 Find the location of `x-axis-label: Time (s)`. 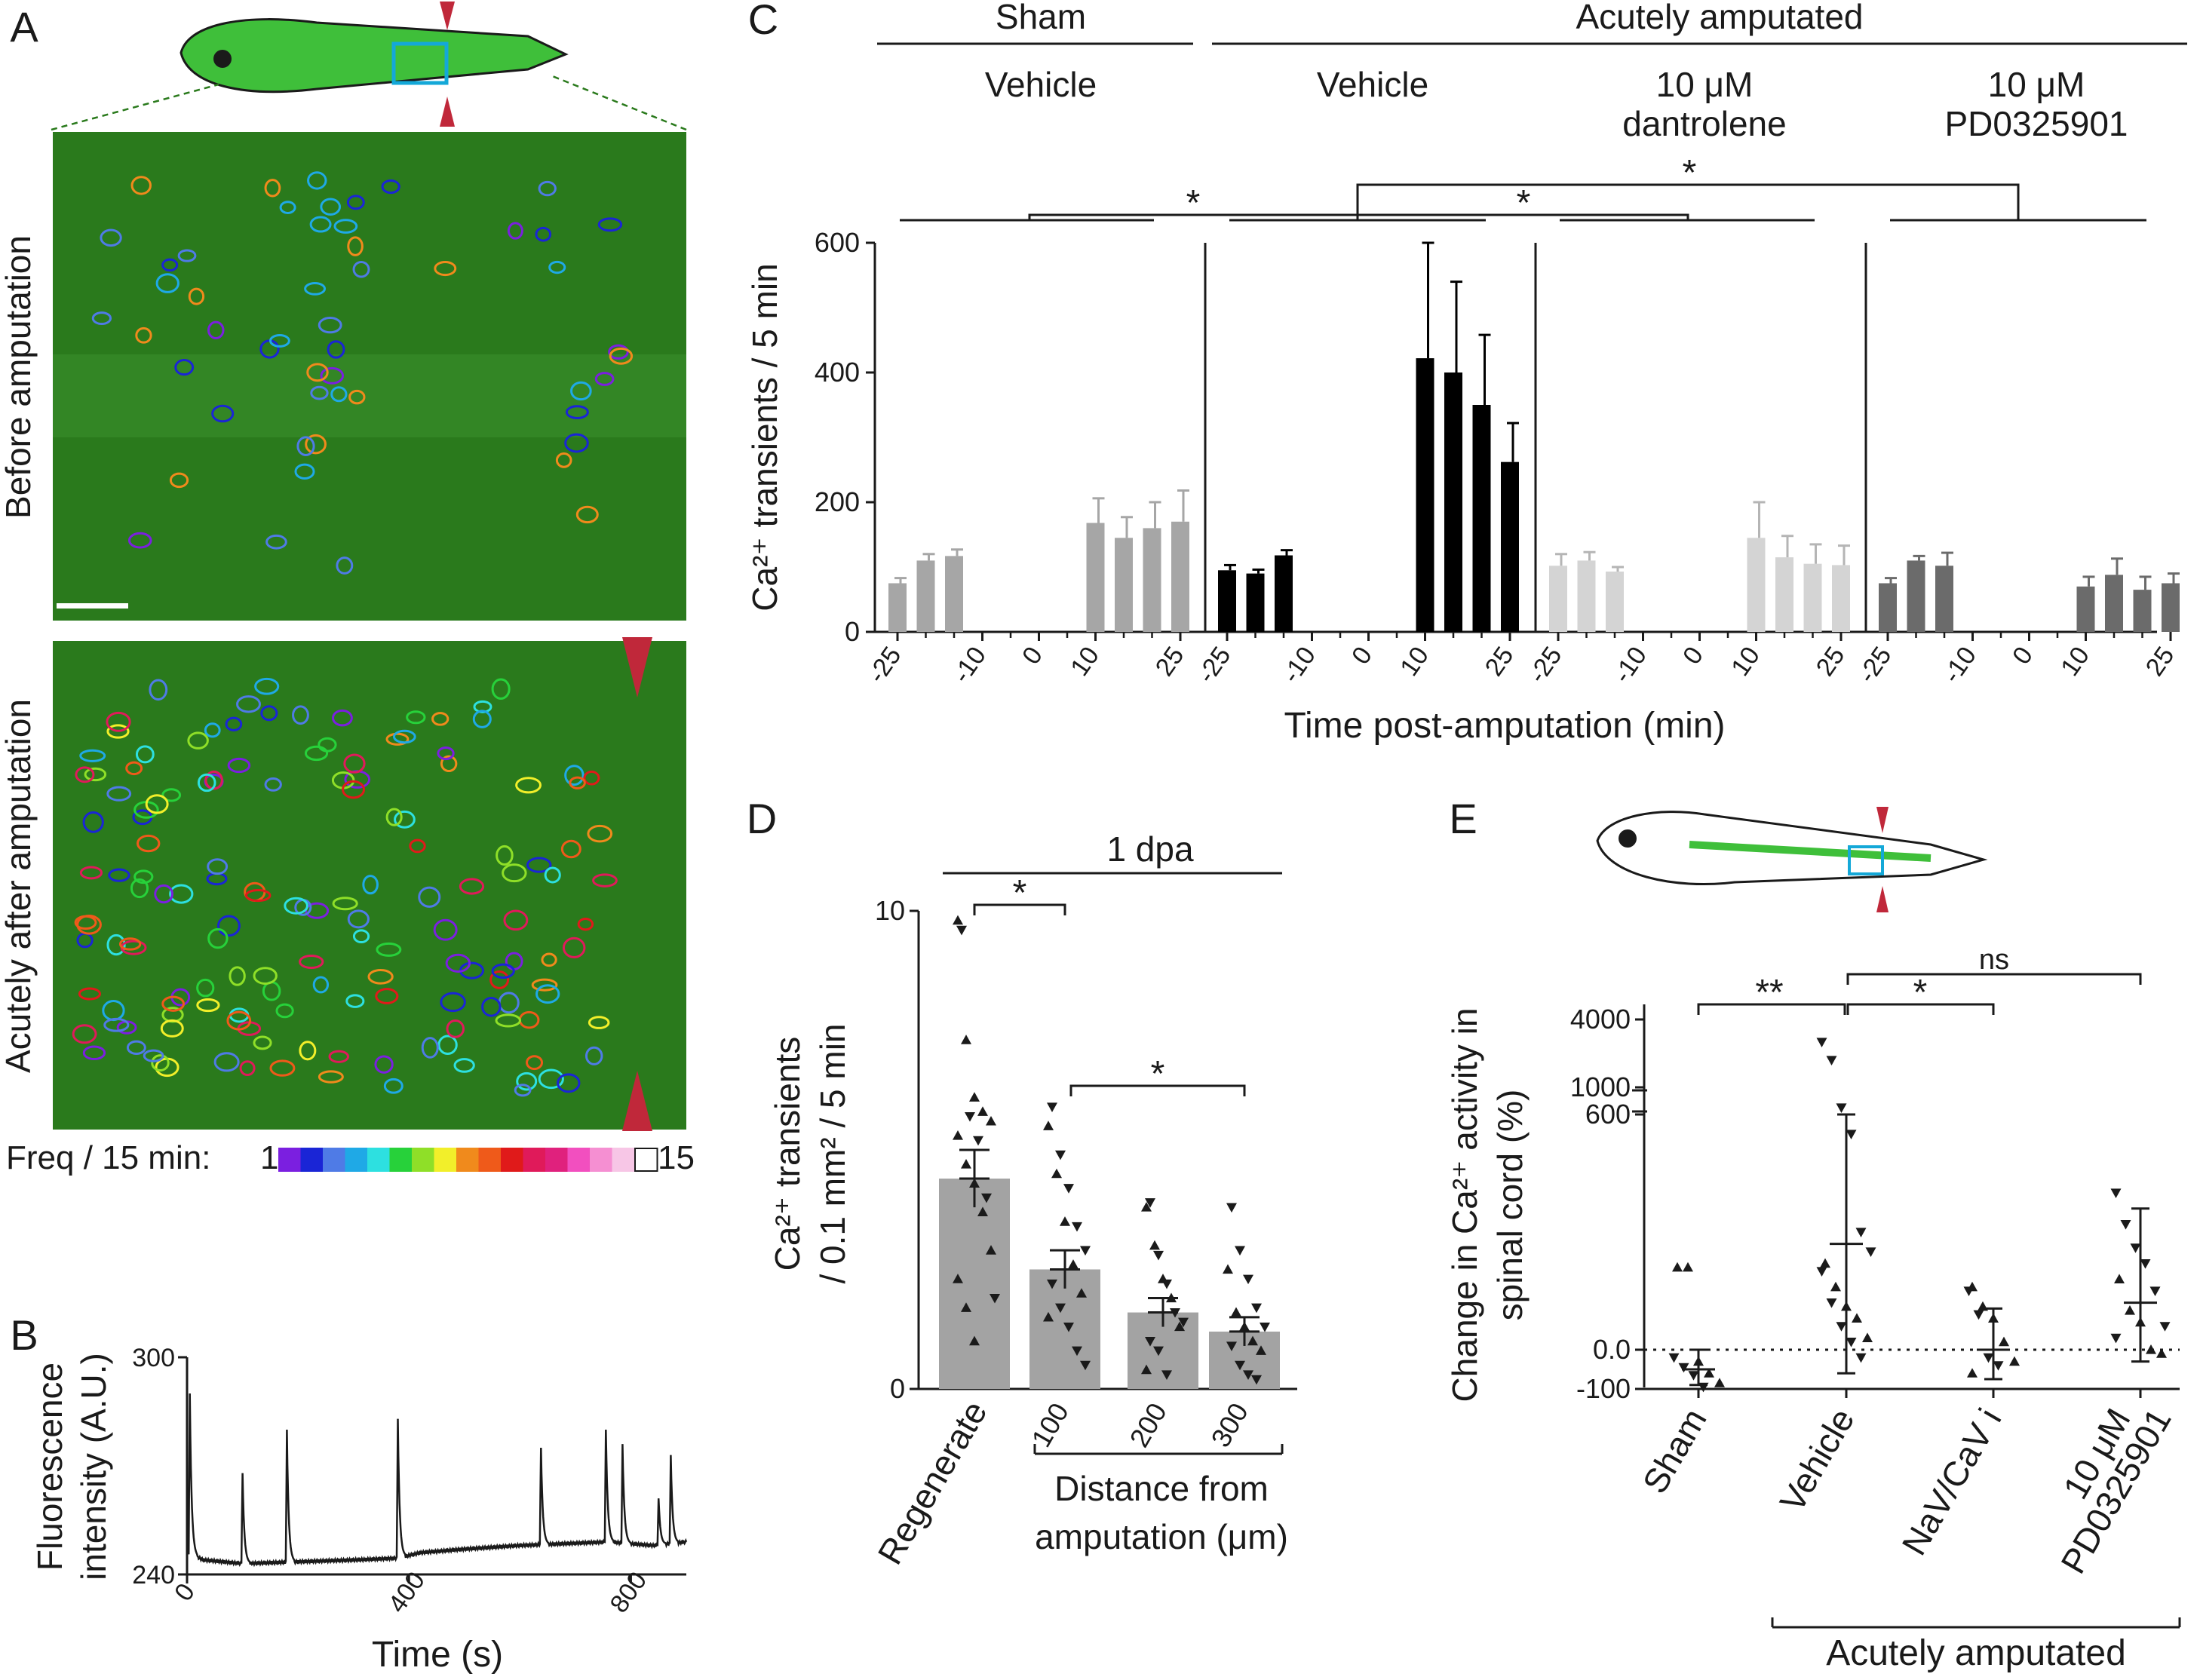

x-axis-label: Time (s) is located at coordinates (437, 1655).